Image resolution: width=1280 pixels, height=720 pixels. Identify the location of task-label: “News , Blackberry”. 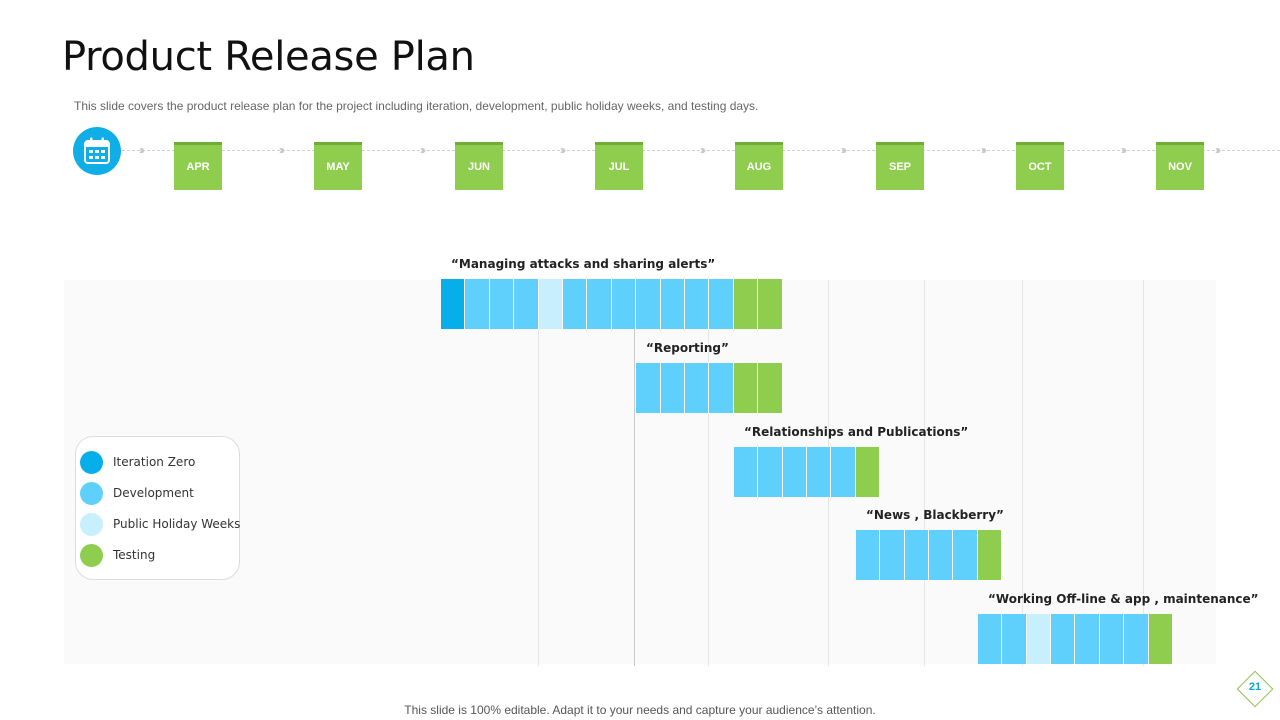
(935, 515).